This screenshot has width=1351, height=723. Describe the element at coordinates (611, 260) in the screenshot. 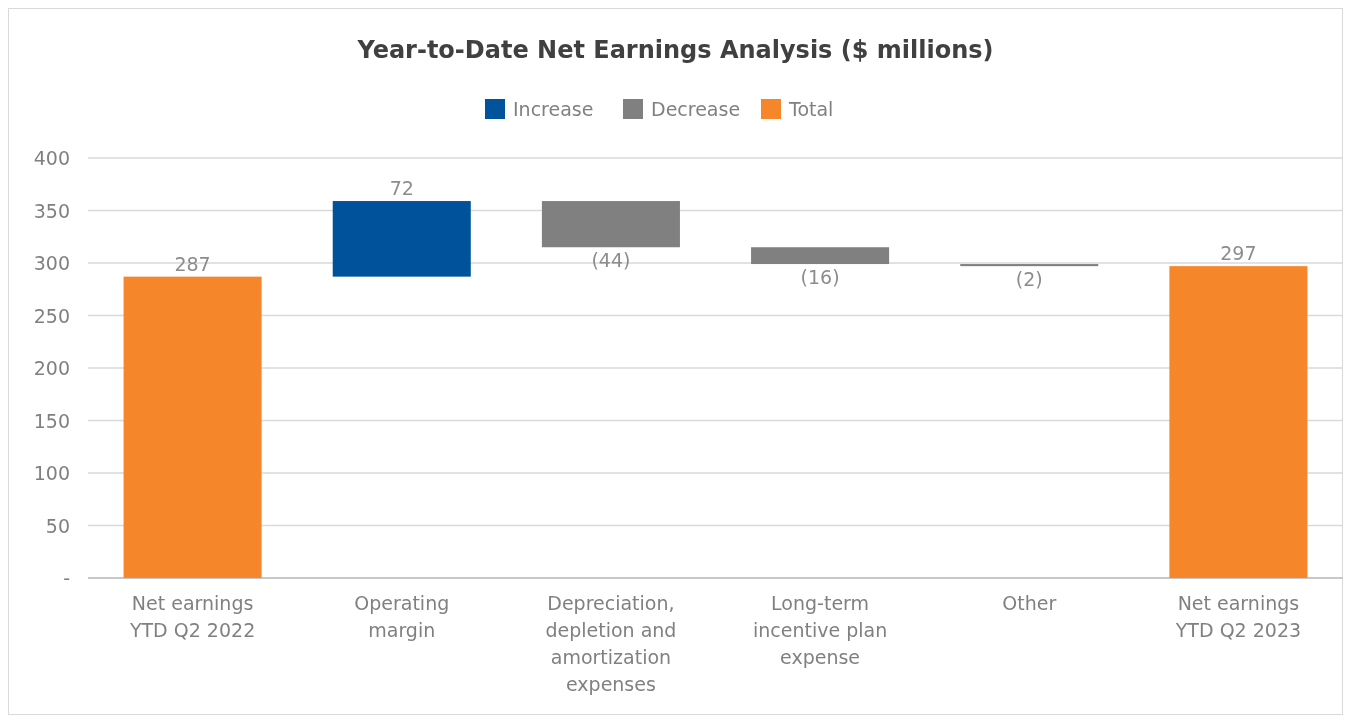

I see `data-label: (44)` at that location.